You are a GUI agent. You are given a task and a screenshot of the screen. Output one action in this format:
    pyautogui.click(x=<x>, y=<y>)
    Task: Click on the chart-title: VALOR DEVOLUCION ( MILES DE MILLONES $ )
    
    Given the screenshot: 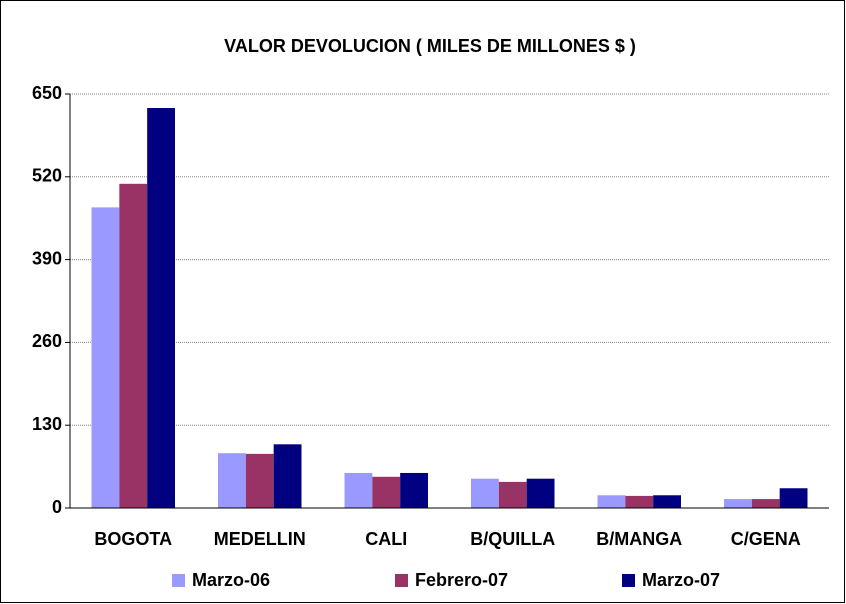 What is the action you would take?
    pyautogui.click(x=430, y=46)
    